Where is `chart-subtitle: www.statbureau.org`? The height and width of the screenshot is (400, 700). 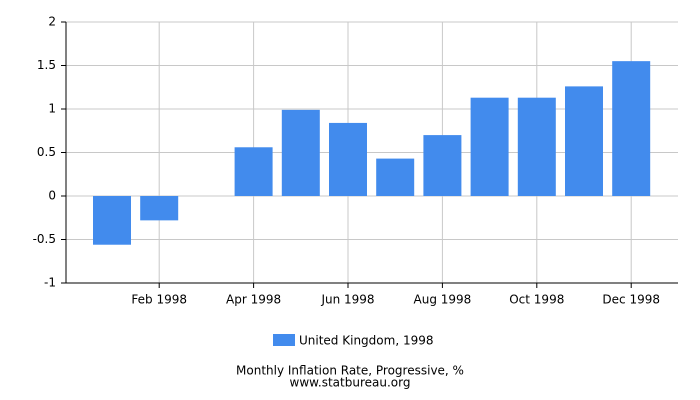
chart-subtitle: www.statbureau.org is located at coordinates (350, 383).